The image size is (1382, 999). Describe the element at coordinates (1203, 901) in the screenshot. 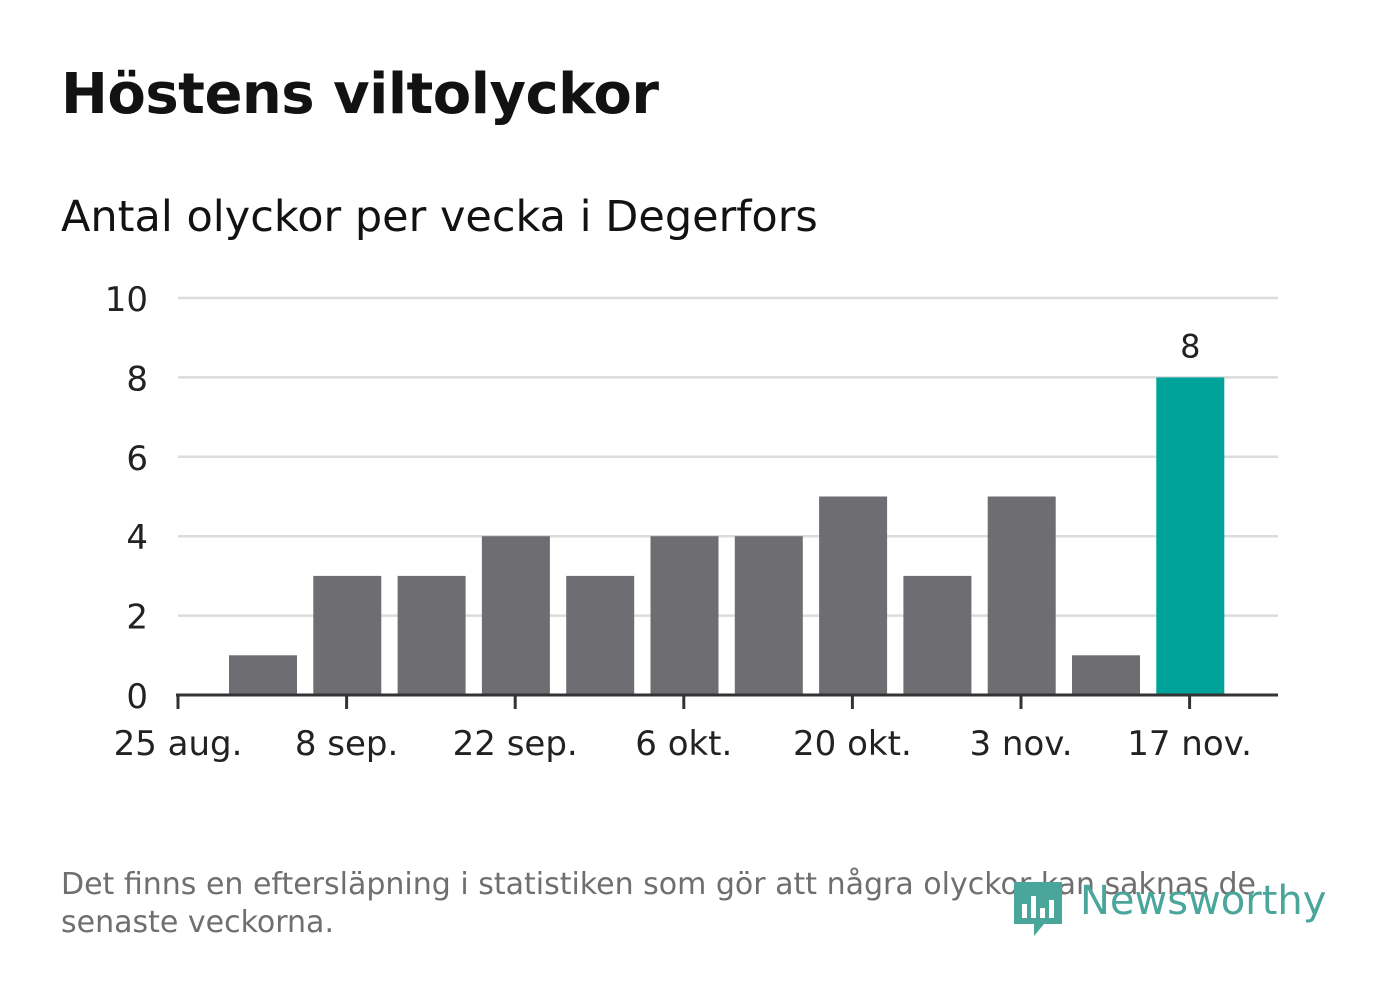

I see `logo-text: Newsworthy` at that location.